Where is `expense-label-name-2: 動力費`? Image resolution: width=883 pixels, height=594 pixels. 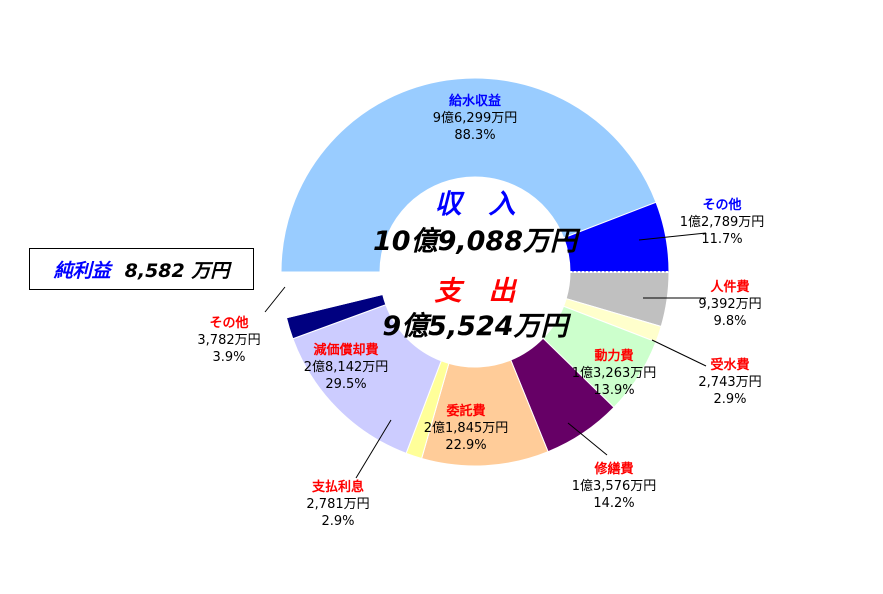 expense-label-name-2: 動力費 is located at coordinates (613, 356).